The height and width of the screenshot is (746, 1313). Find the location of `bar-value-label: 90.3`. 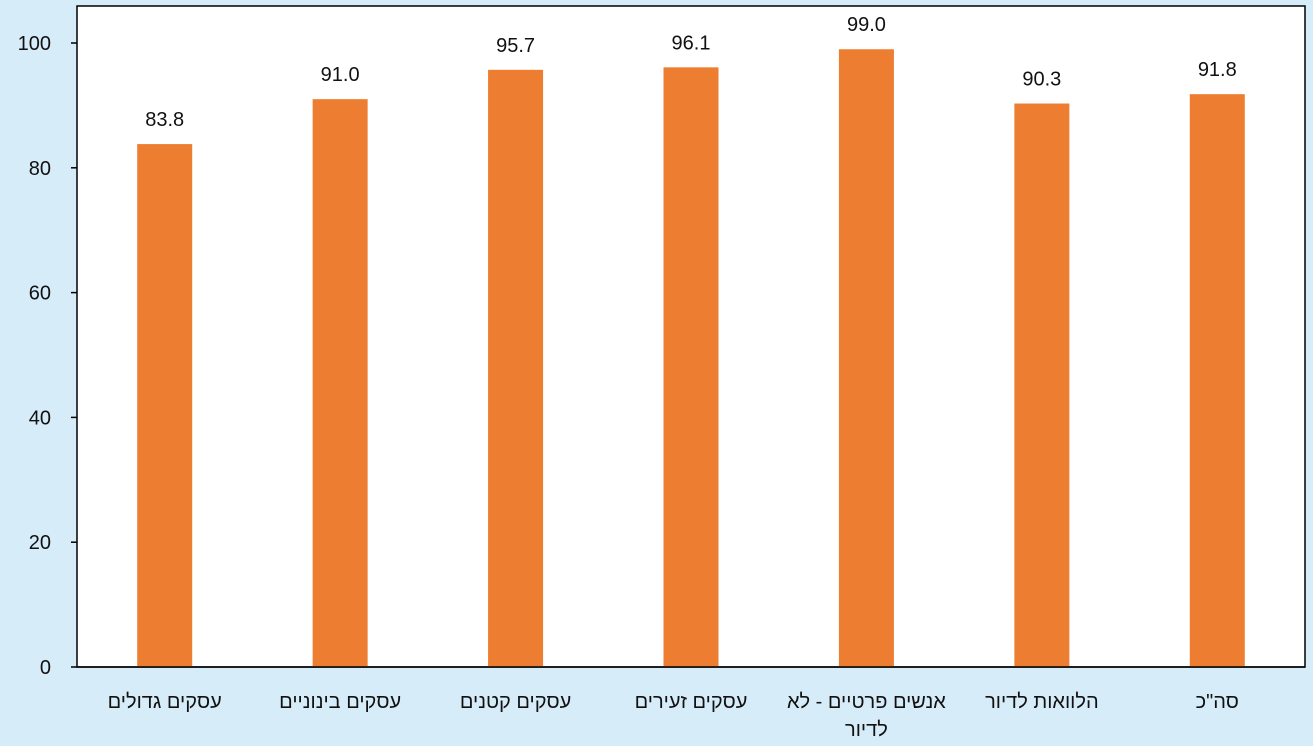

bar-value-label: 90.3 is located at coordinates (1041, 80).